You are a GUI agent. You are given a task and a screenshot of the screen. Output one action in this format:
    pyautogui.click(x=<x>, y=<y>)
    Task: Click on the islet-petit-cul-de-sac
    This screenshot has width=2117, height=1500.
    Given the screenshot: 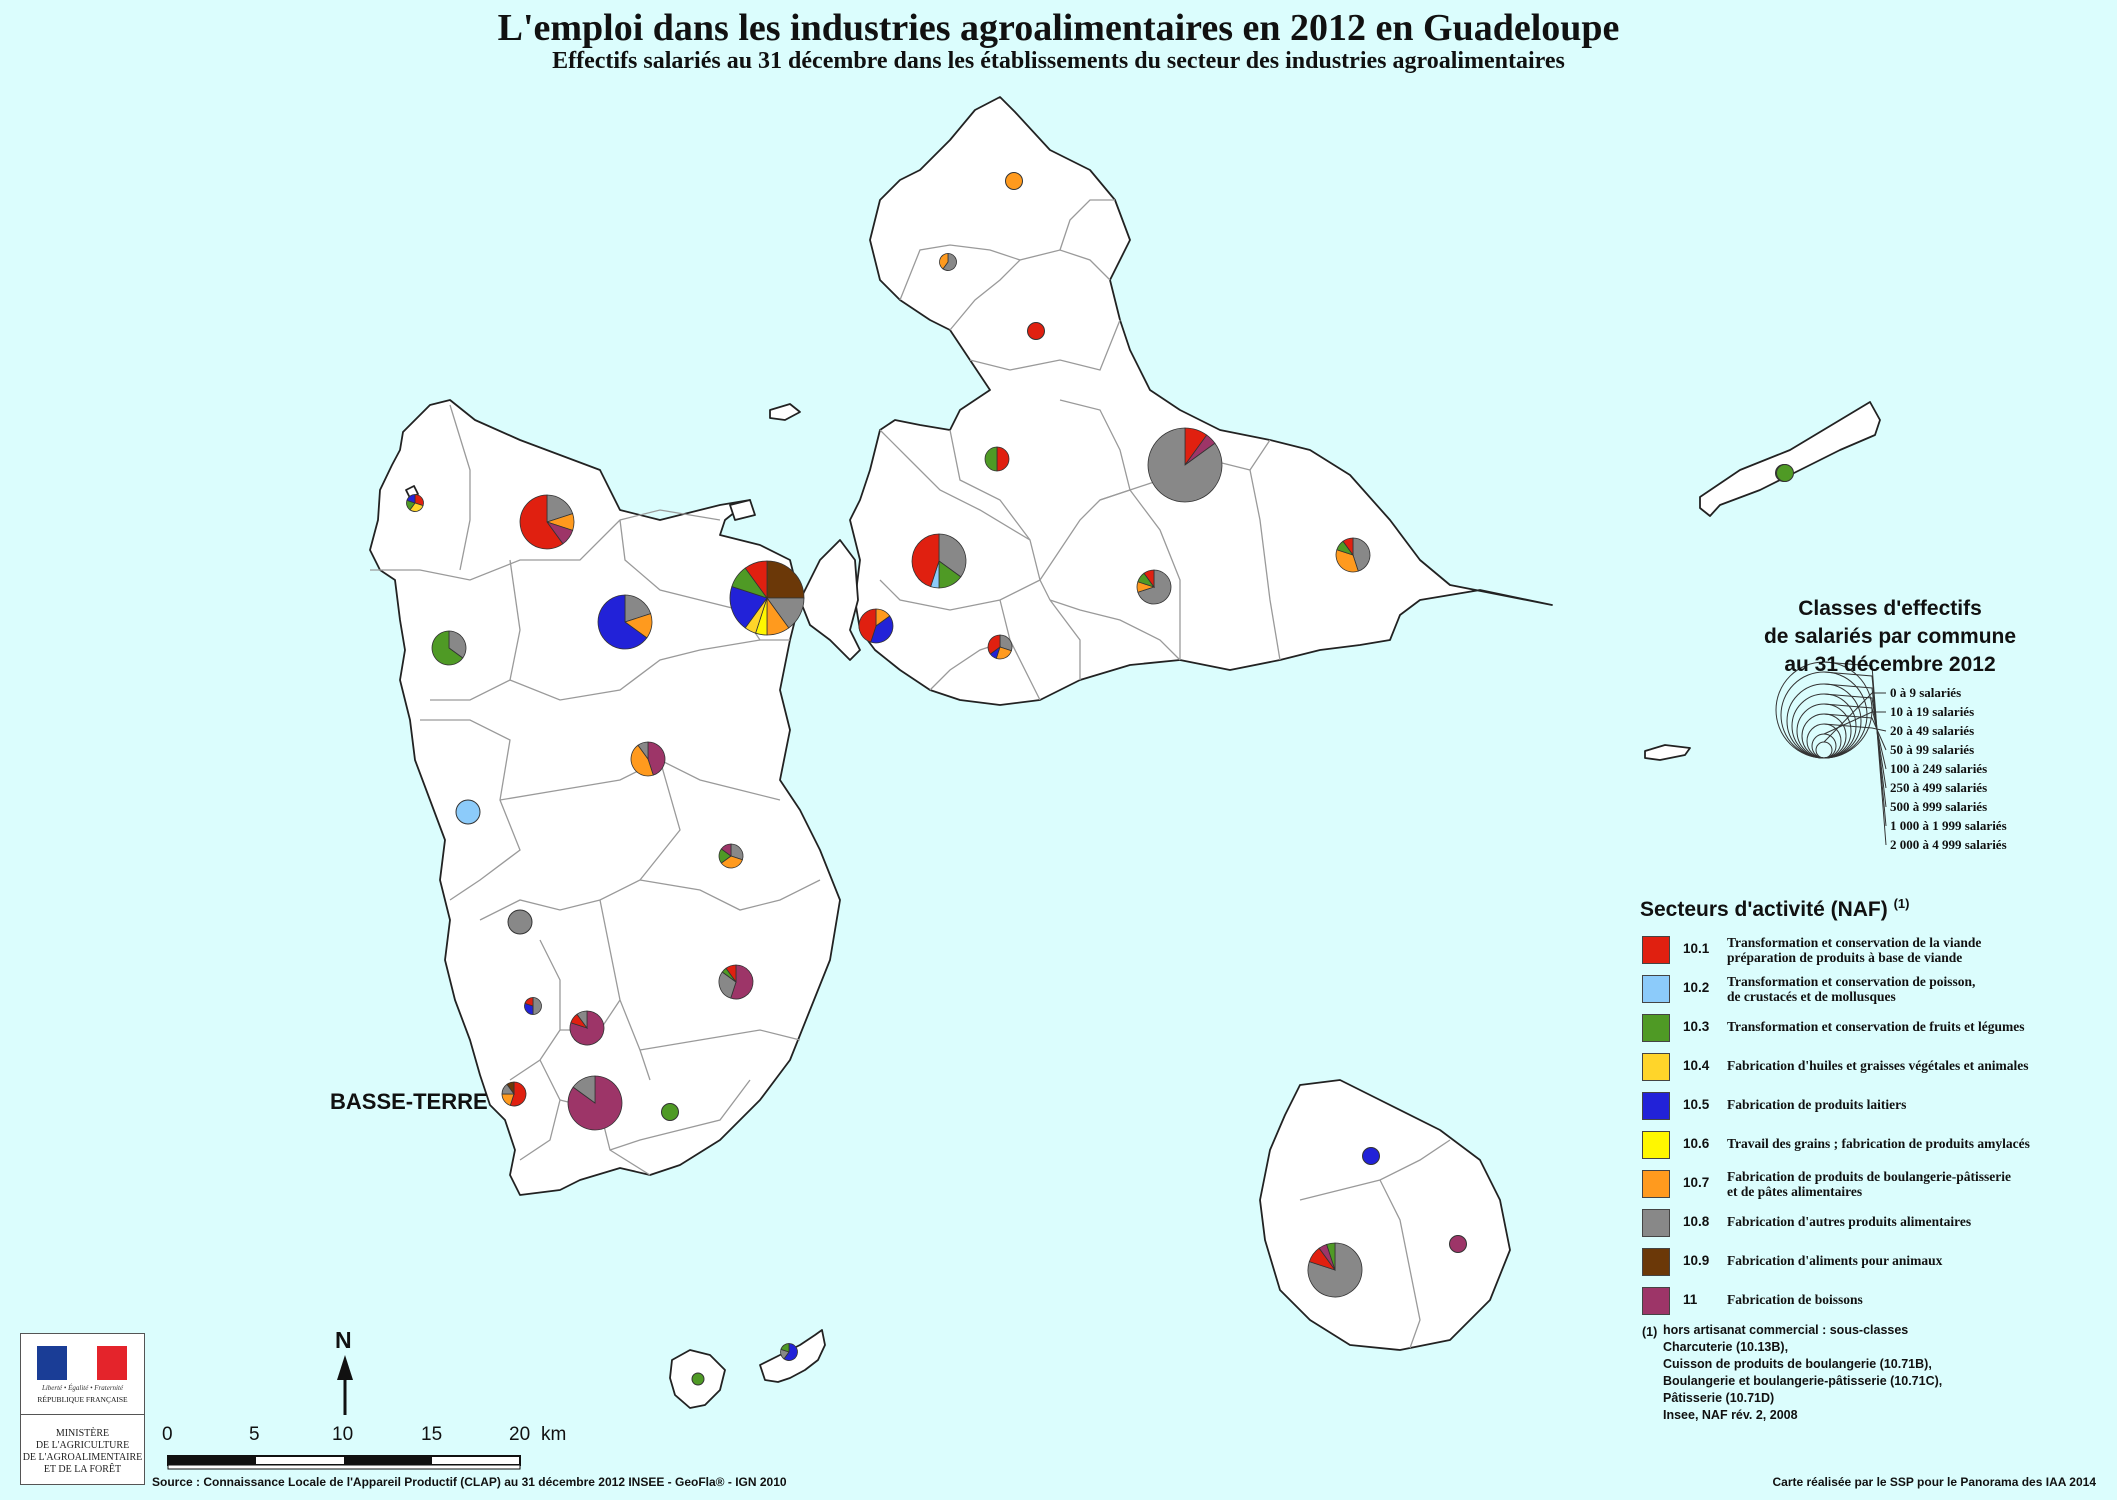 What is the action you would take?
    pyautogui.click(x=742, y=510)
    